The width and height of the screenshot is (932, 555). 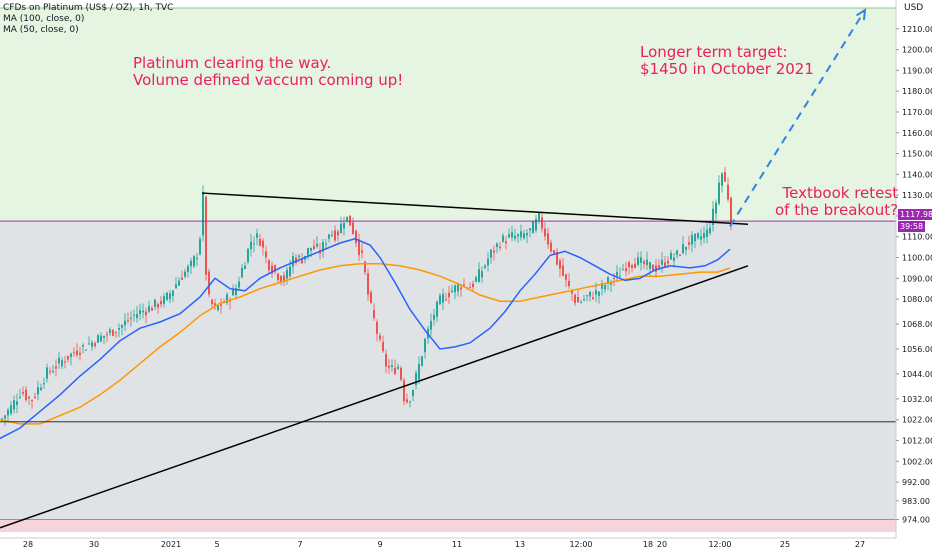 I want to click on price-axis-bg, so click(x=914, y=275).